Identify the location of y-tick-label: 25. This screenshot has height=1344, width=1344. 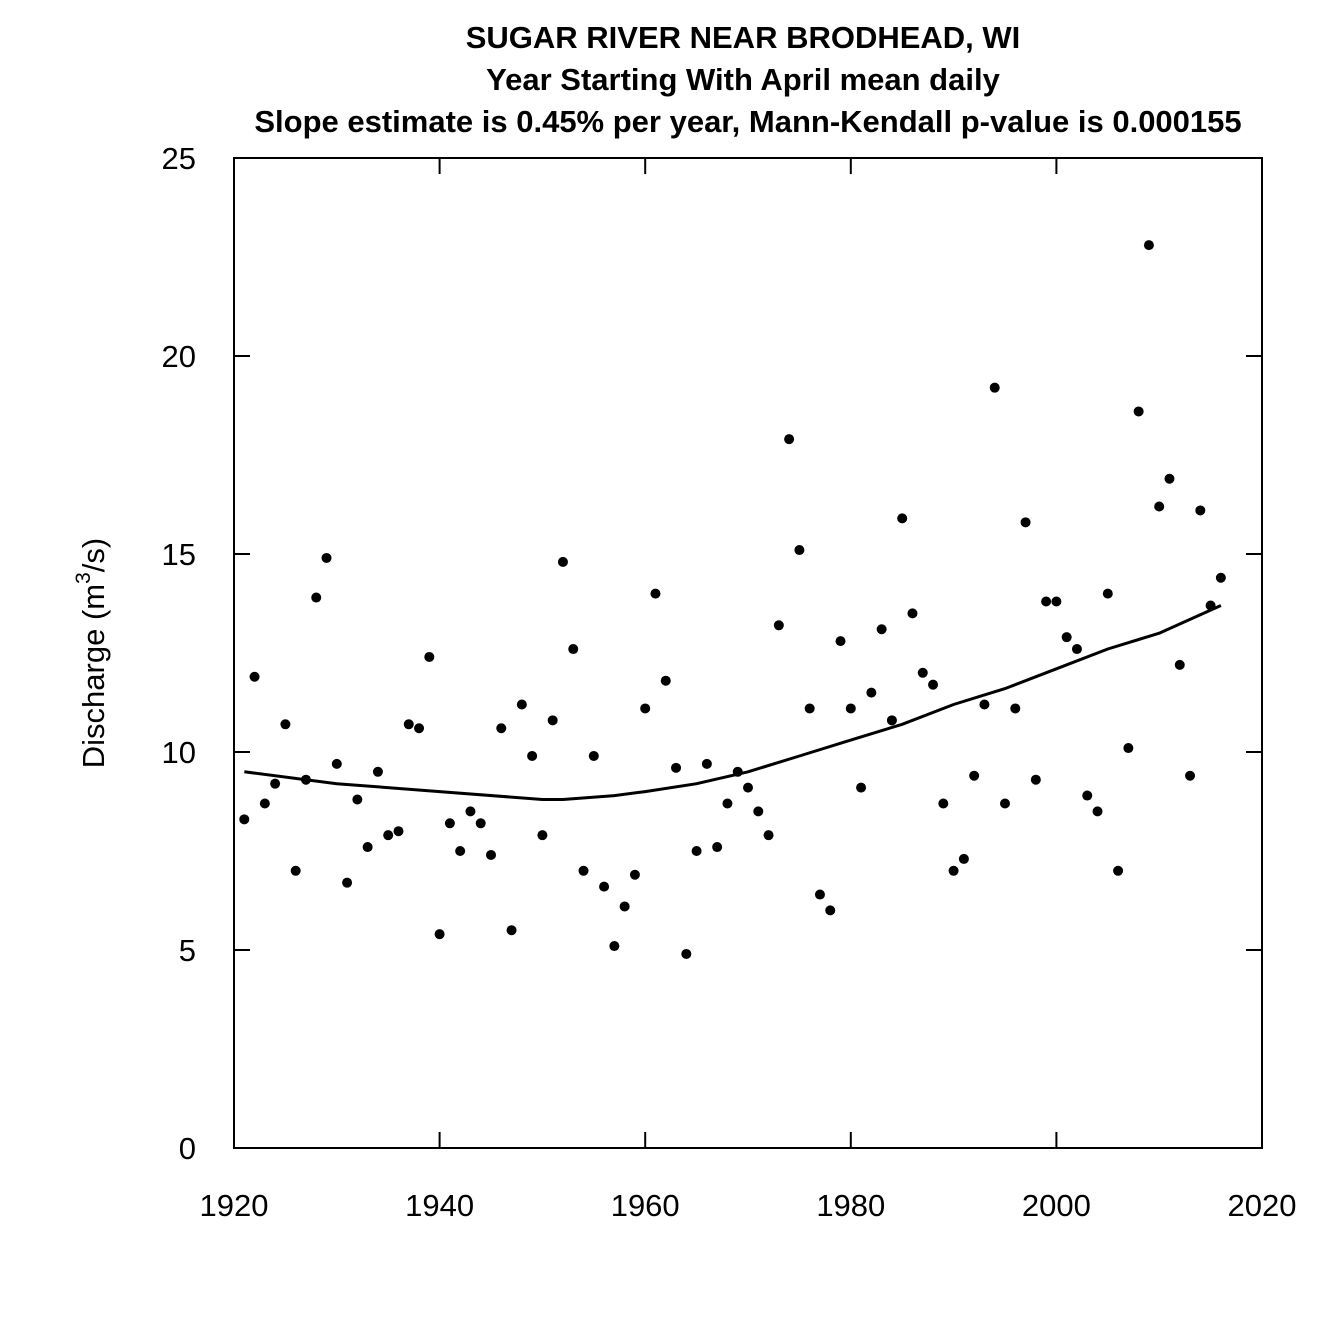
(179, 158).